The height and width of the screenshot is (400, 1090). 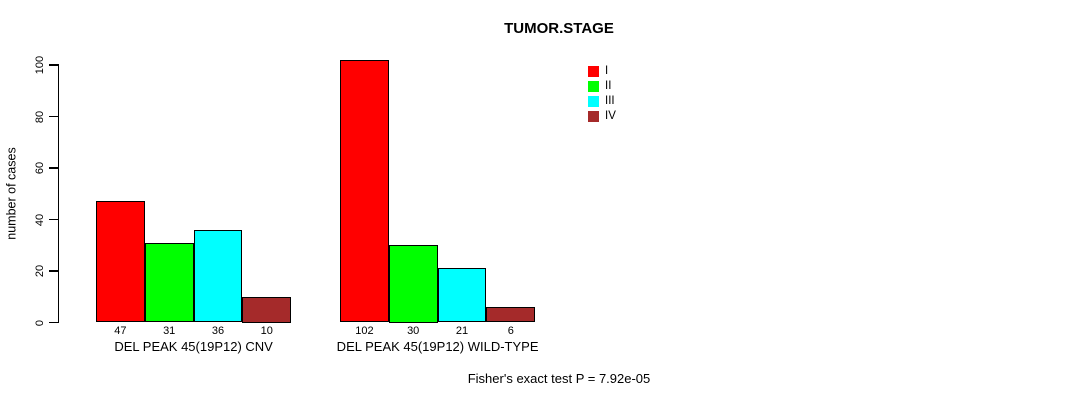 What do you see at coordinates (413, 331) in the screenshot?
I see `bar-value-label: 30` at bounding box center [413, 331].